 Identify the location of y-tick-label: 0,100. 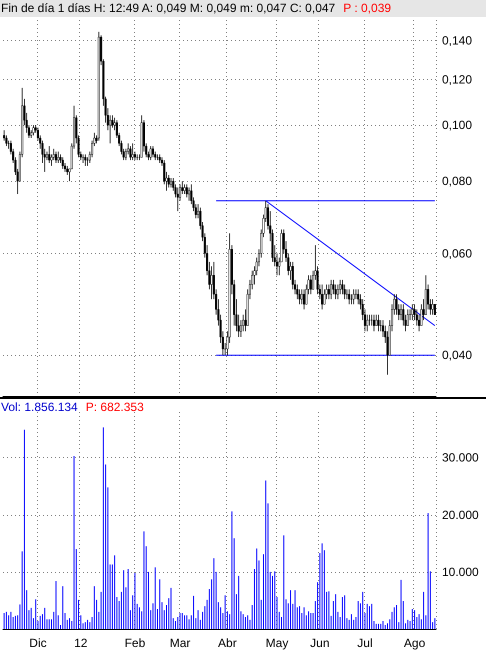
(457, 125).